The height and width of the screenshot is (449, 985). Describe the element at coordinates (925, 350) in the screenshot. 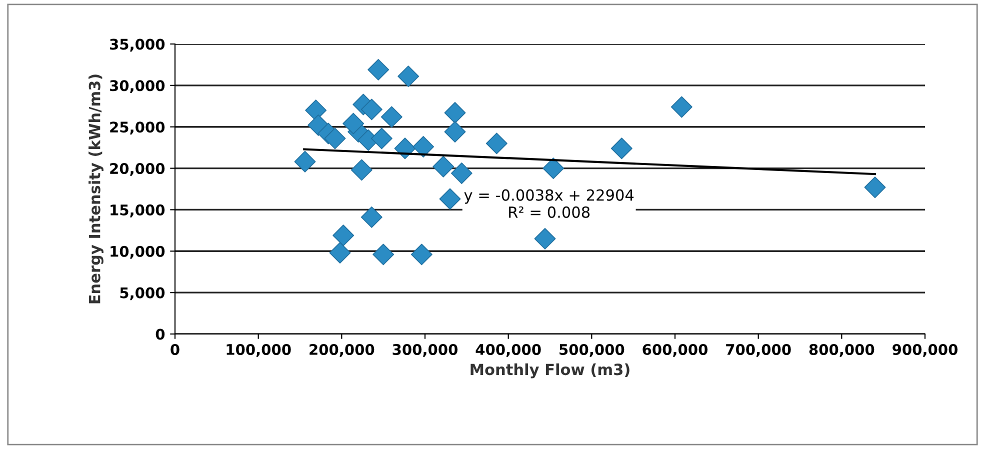

I see `x-tick-label: 900,000` at that location.